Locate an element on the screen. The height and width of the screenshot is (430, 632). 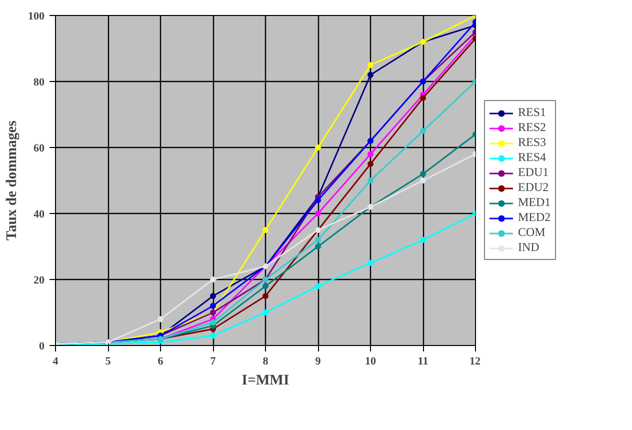
legend-label: RES4 is located at coordinates (532, 157).